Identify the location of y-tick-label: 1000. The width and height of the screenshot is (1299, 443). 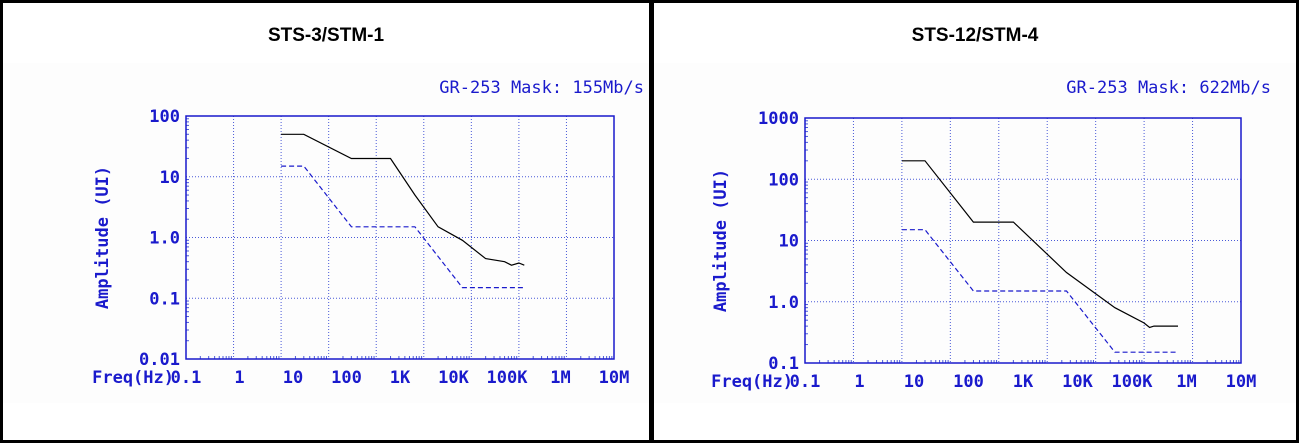
(778, 119).